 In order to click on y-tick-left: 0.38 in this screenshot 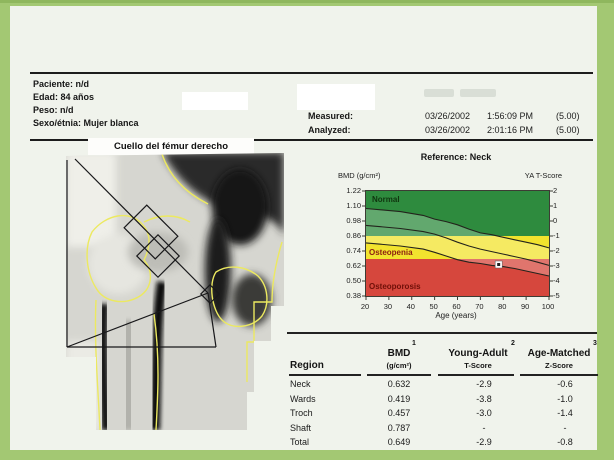, I will do `click(353, 295)`.